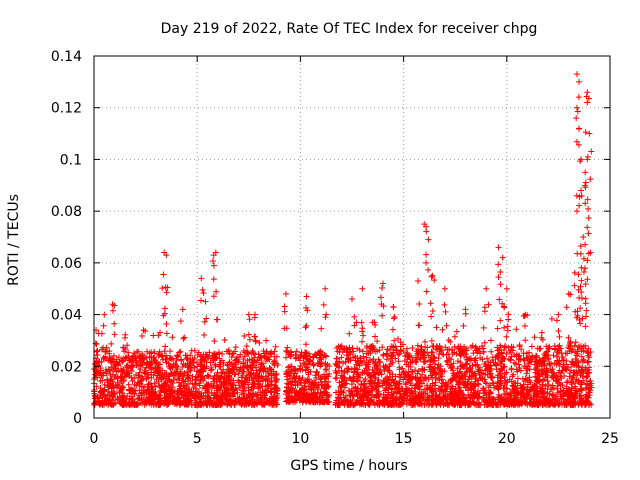 This screenshot has width=640, height=480. What do you see at coordinates (66, 109) in the screenshot?
I see `y-tick-label: 0.12` at bounding box center [66, 109].